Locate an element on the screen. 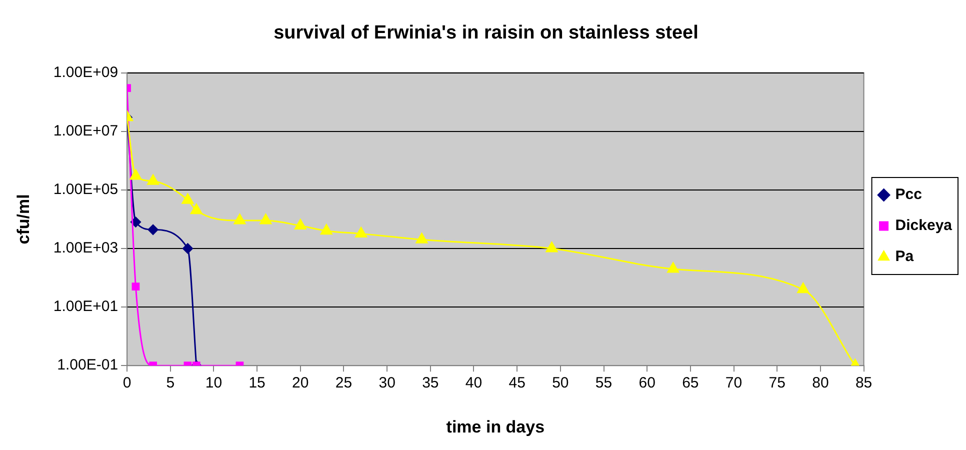 This screenshot has width=966, height=450. x-tick-label: 50 is located at coordinates (560, 383).